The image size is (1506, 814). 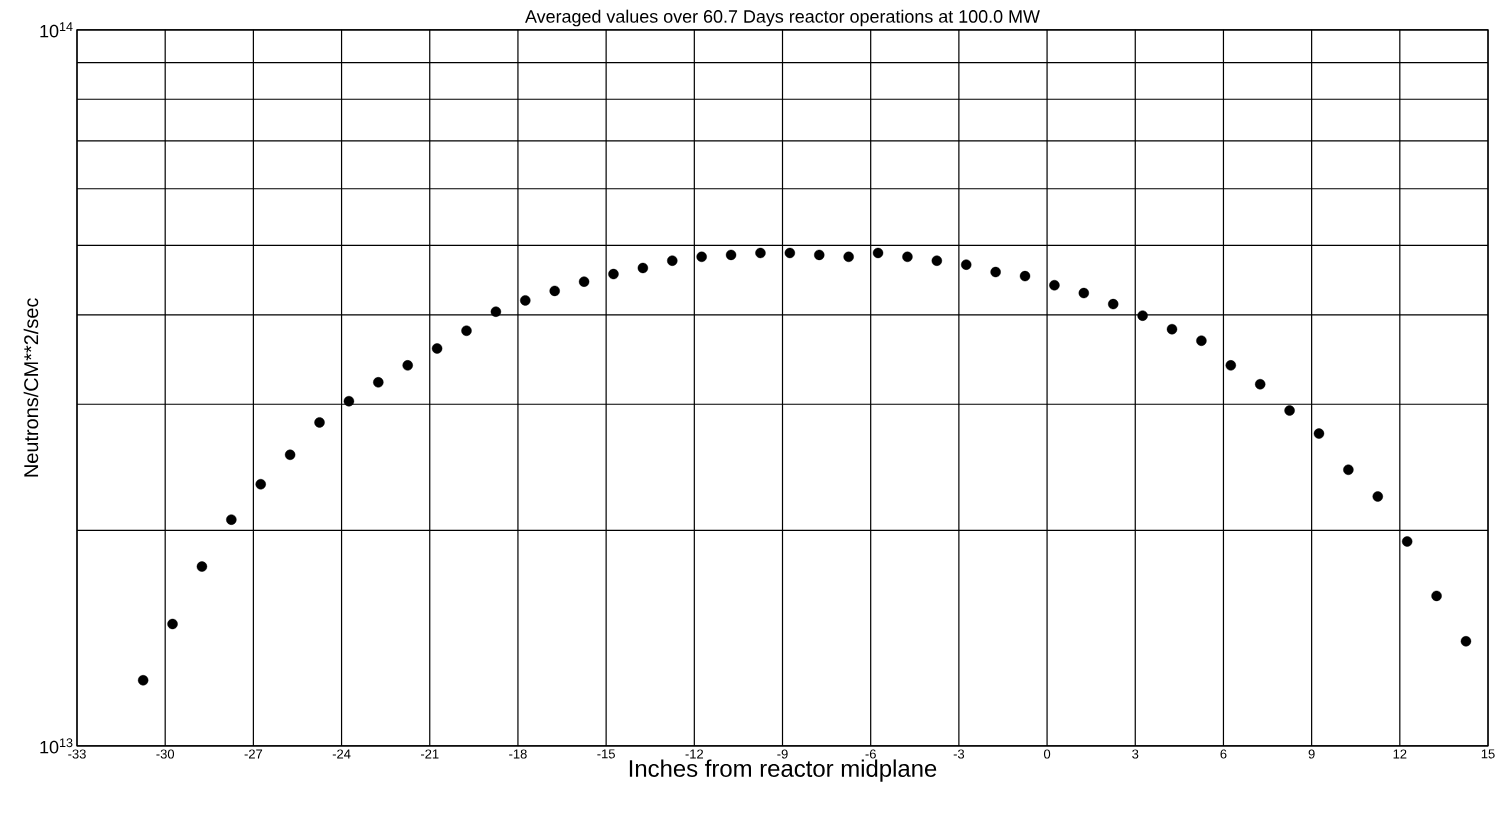 I want to click on x-tick-label: -15, so click(x=606, y=754).